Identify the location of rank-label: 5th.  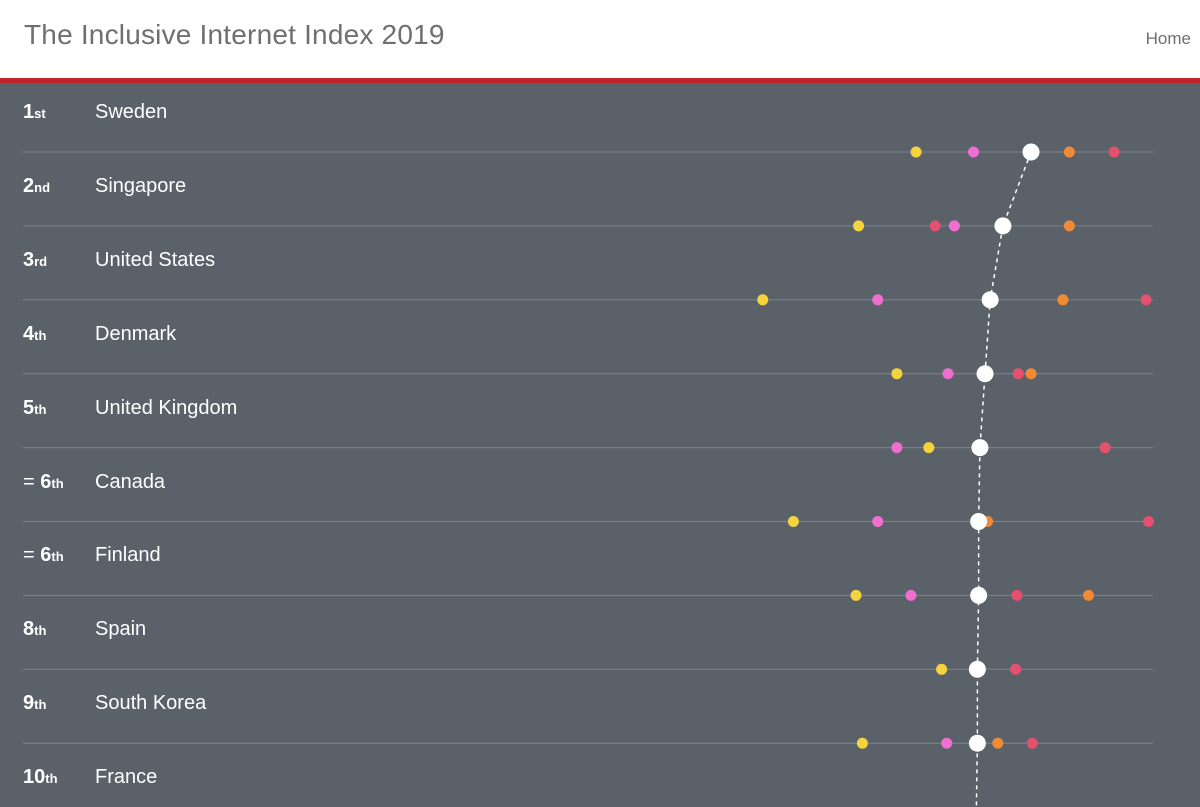
(34, 408).